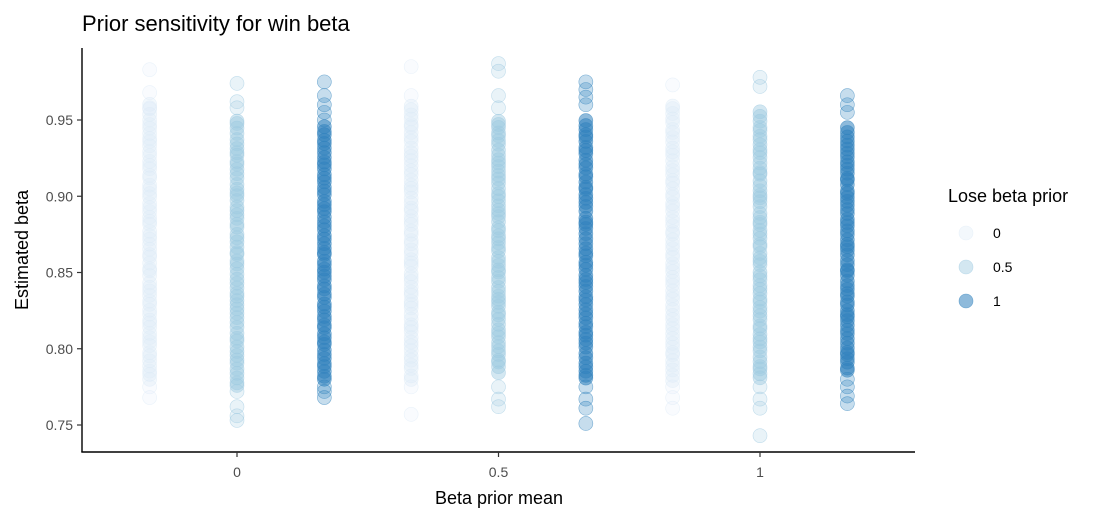 Image resolution: width=1117 pixels, height=520 pixels. What do you see at coordinates (59, 120) in the screenshot?
I see `y-tick-label: 0.95` at bounding box center [59, 120].